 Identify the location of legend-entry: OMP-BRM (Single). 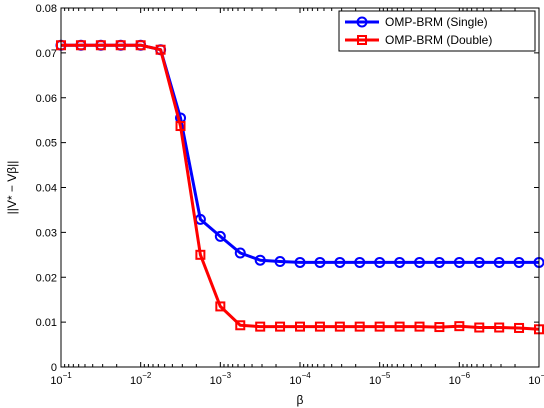
(416, 22).